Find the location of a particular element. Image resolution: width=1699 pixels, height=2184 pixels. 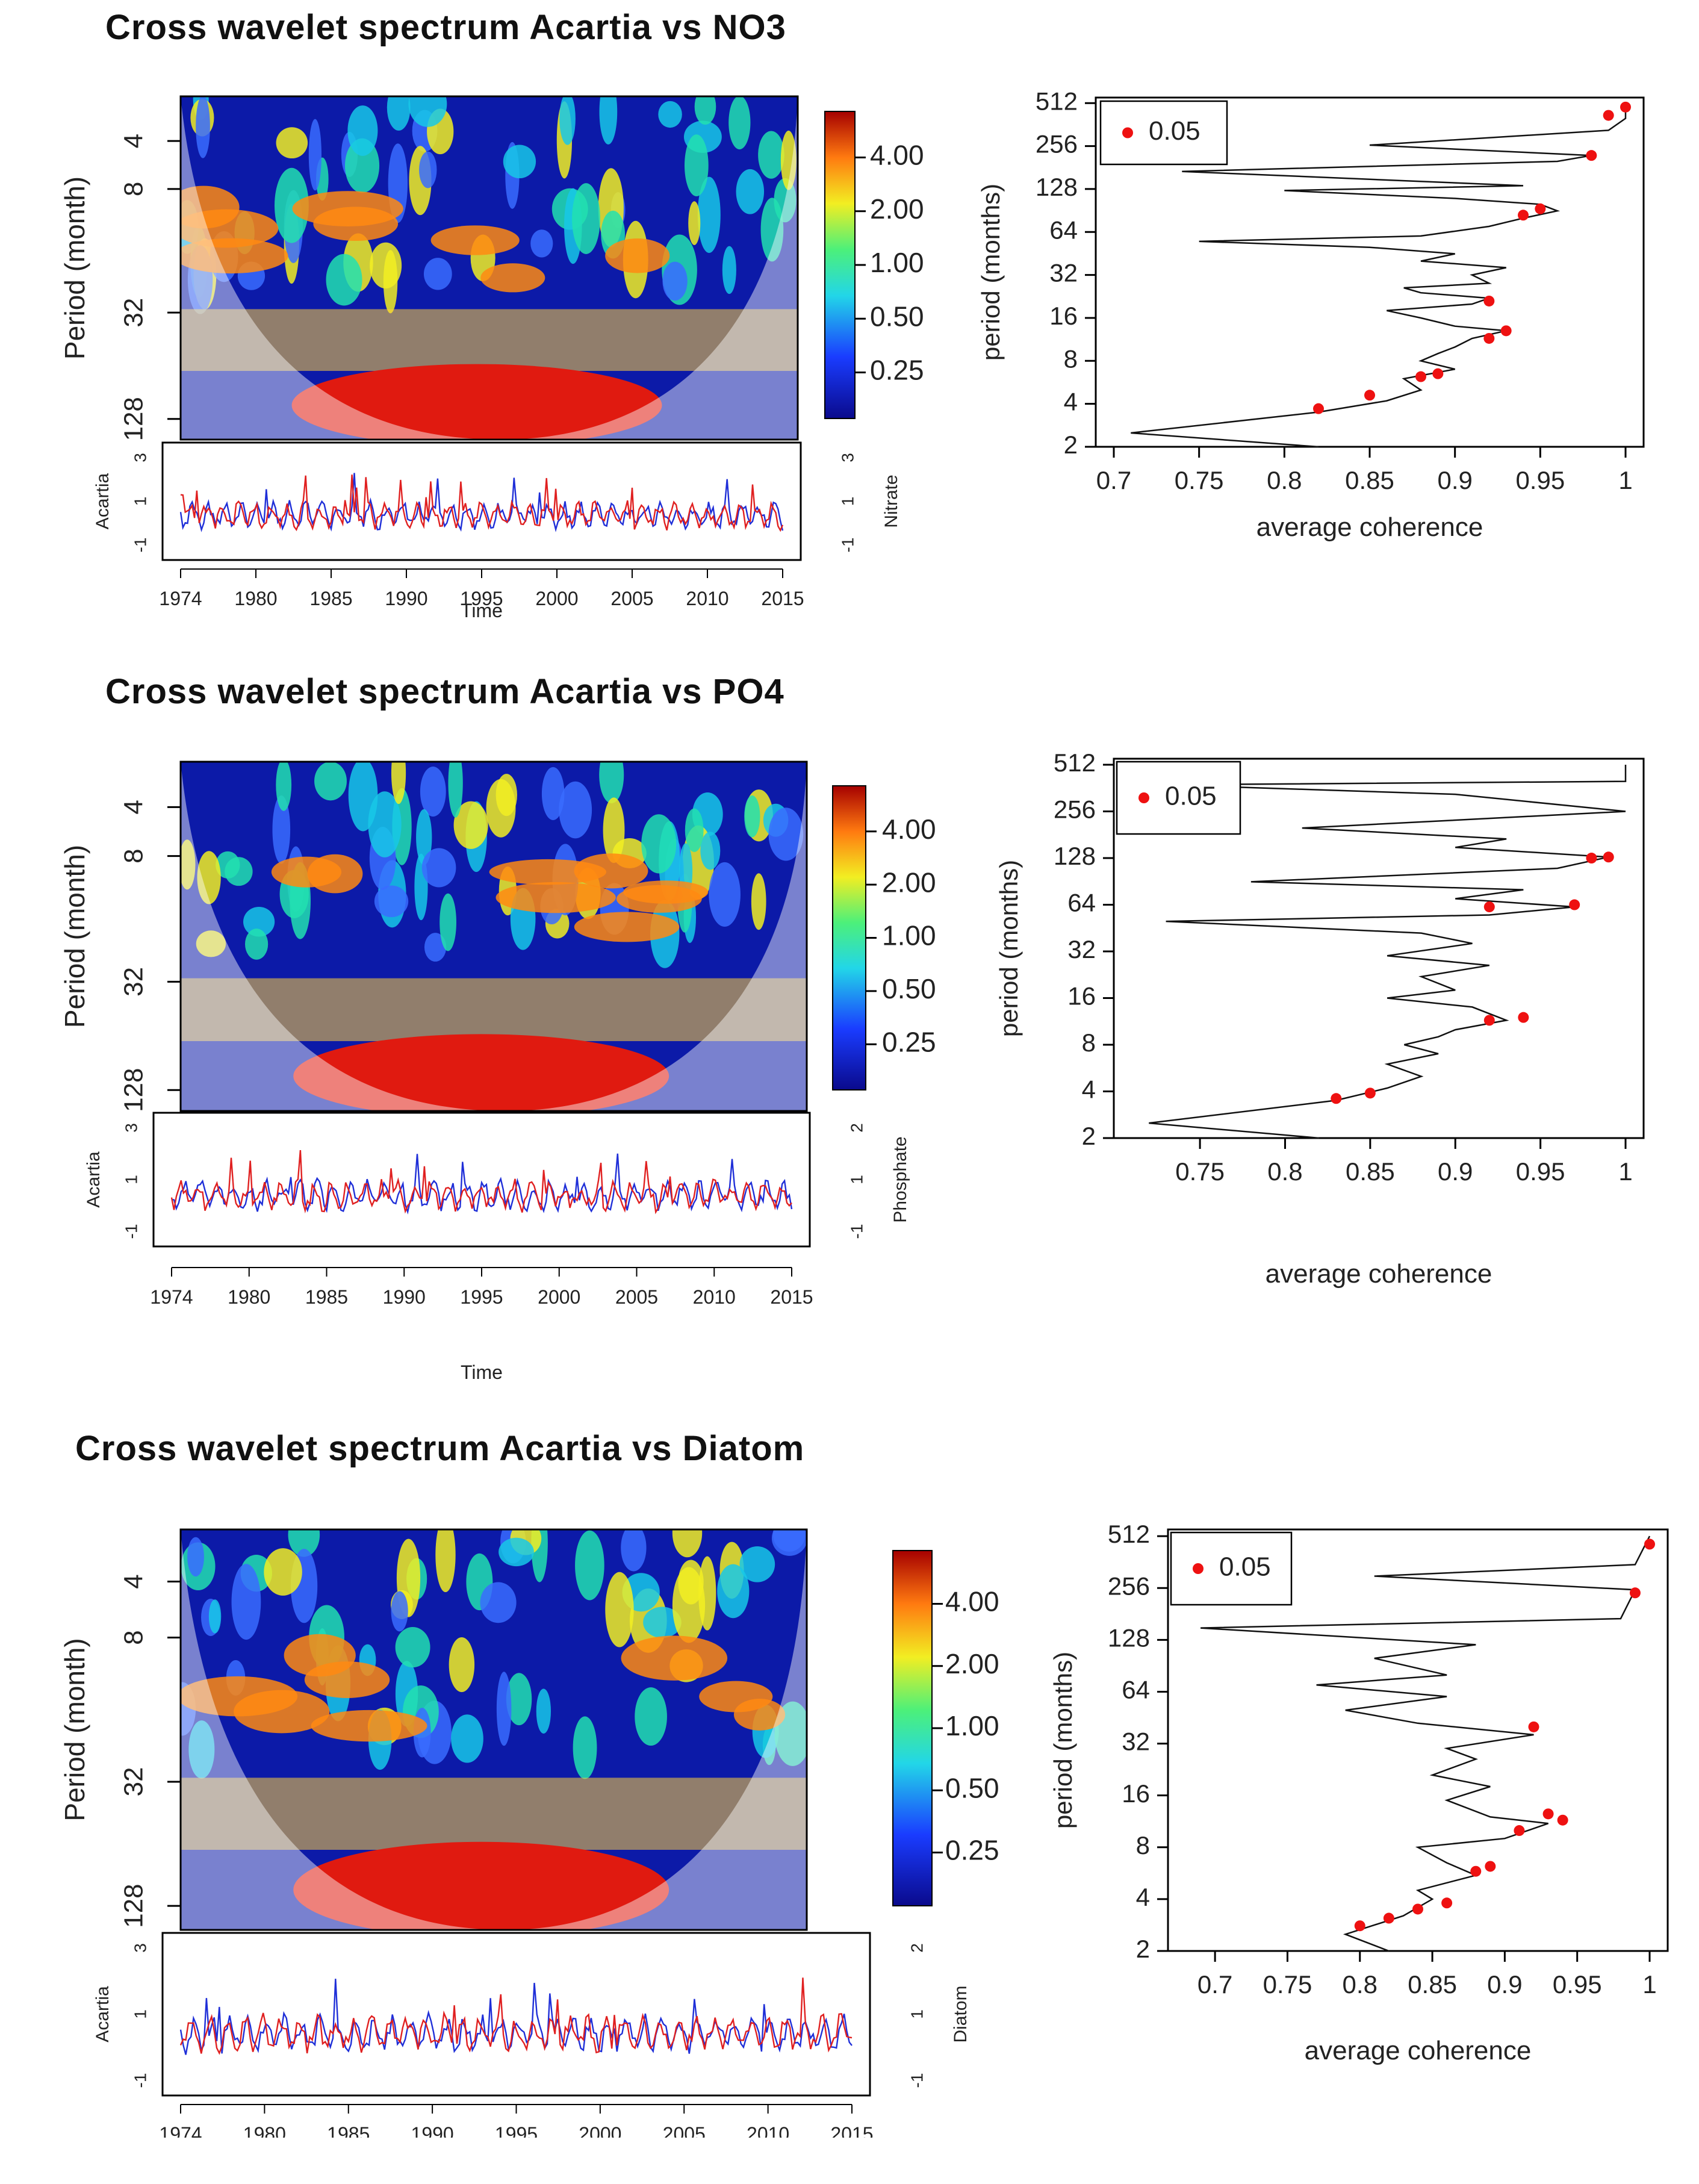

right-series-label: Diatom is located at coordinates (961, 2014).